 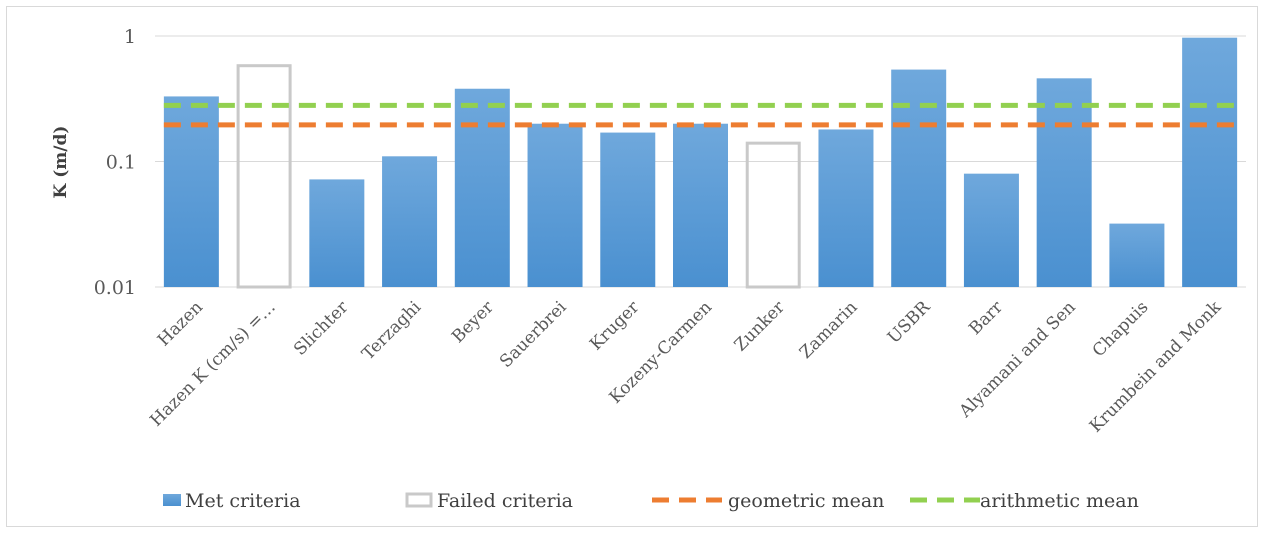 I want to click on x-tick-label: Chapuis, so click(x=1121, y=329).